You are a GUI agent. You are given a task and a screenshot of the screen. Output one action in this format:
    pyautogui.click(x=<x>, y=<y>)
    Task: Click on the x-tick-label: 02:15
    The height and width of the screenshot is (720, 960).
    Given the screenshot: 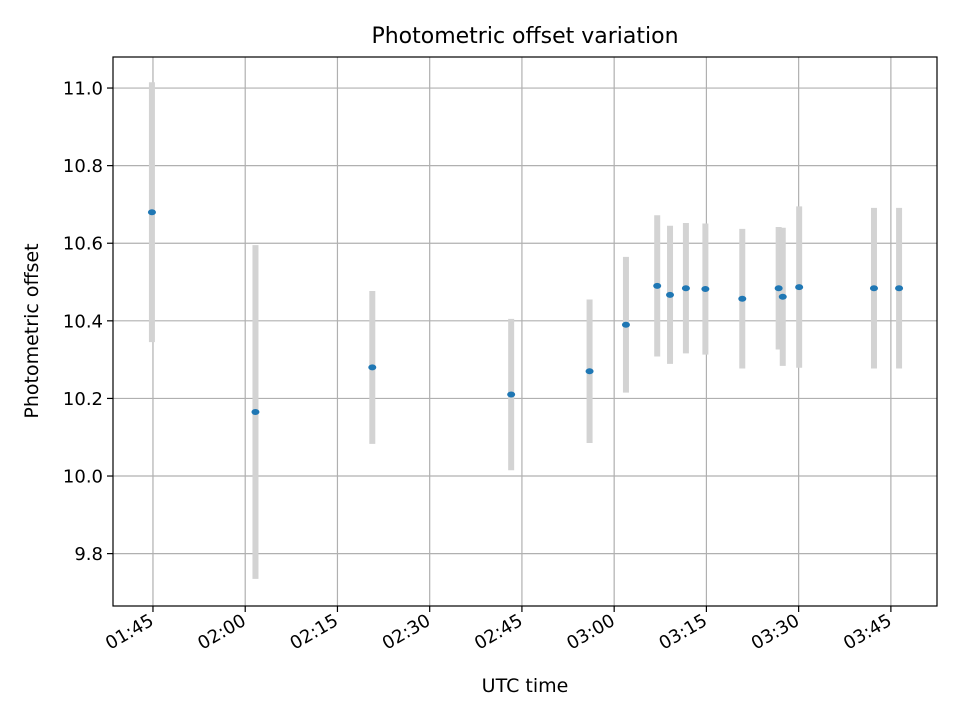 What is the action you would take?
    pyautogui.click(x=314, y=632)
    